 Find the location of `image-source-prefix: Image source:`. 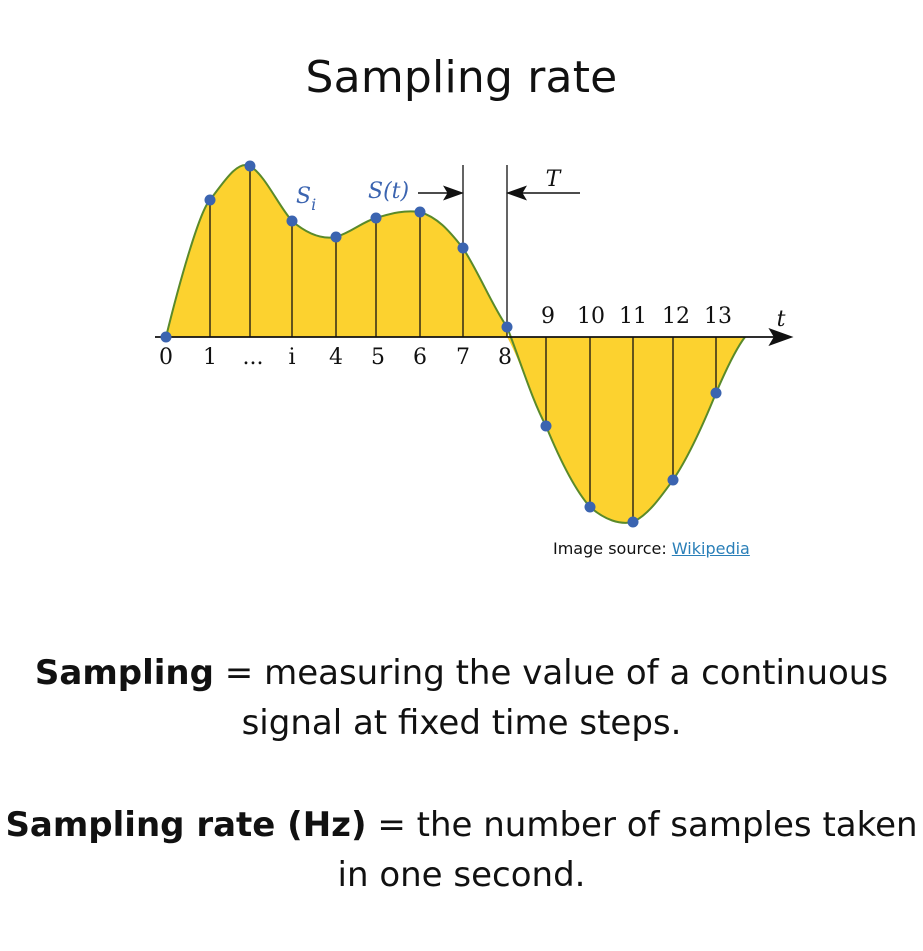

image-source-prefix: Image source: is located at coordinates (610, 548).